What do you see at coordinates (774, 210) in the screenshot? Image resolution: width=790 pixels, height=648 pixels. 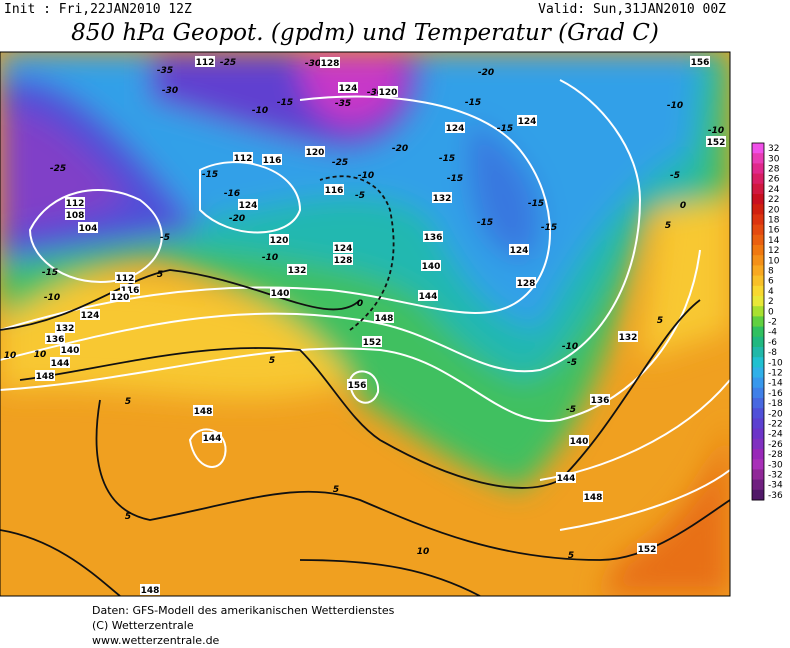 I see `colorbar-label: 20` at bounding box center [774, 210].